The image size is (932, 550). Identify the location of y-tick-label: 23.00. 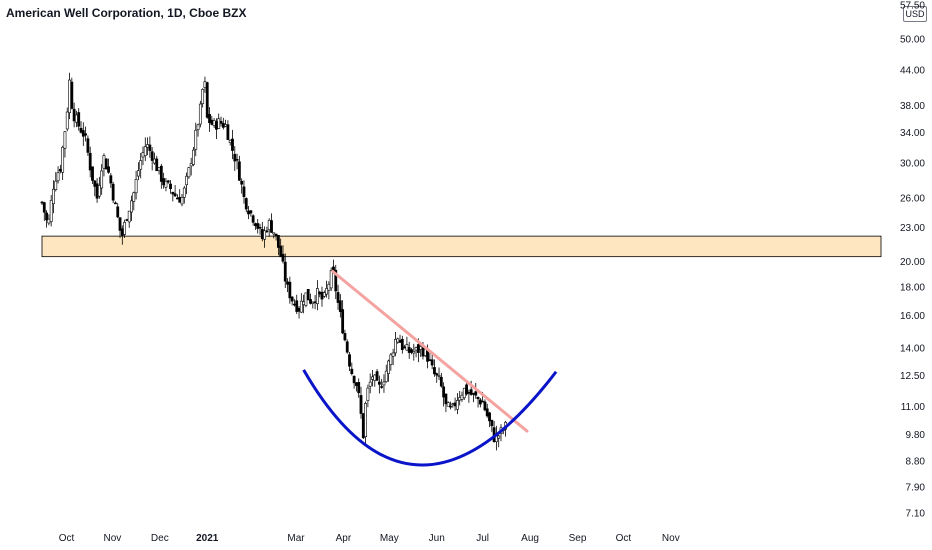
(912, 228).